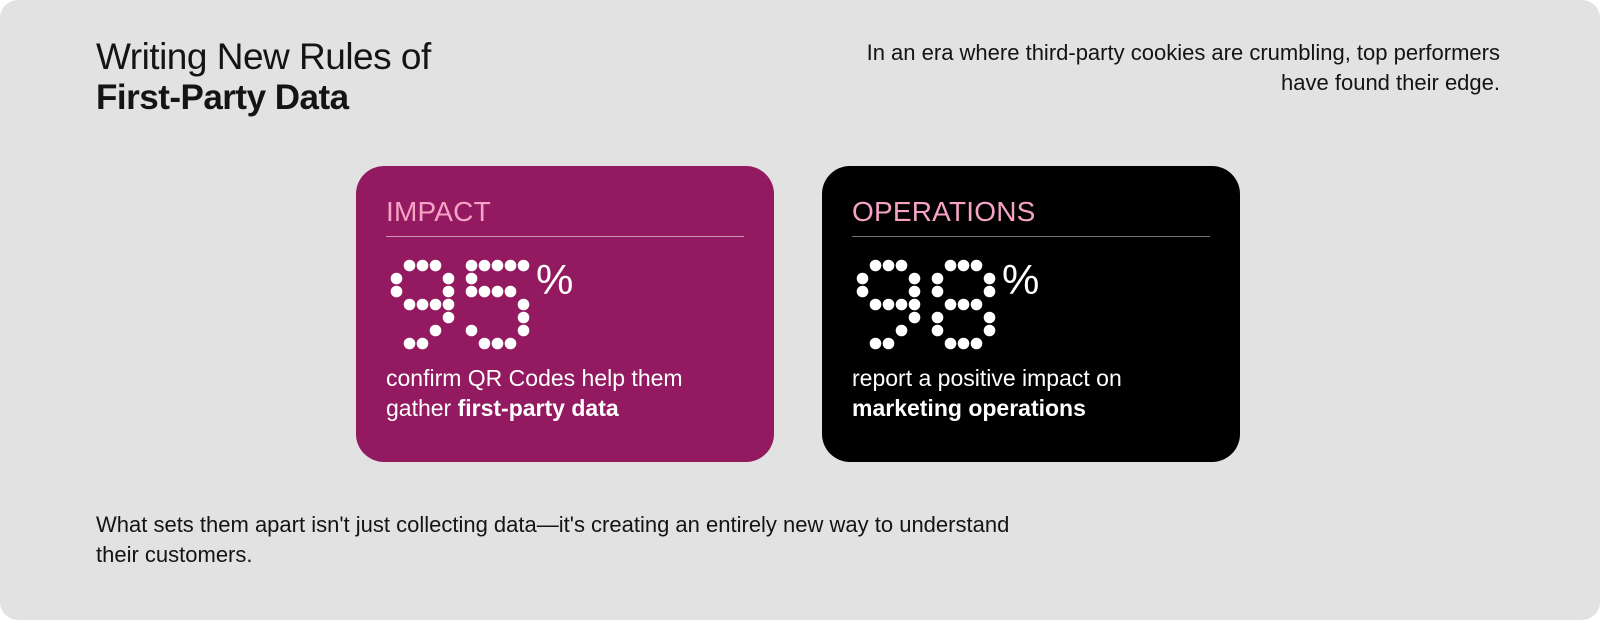 The image size is (1600, 620). I want to click on stat-impact: 95 %, so click(565, 310).